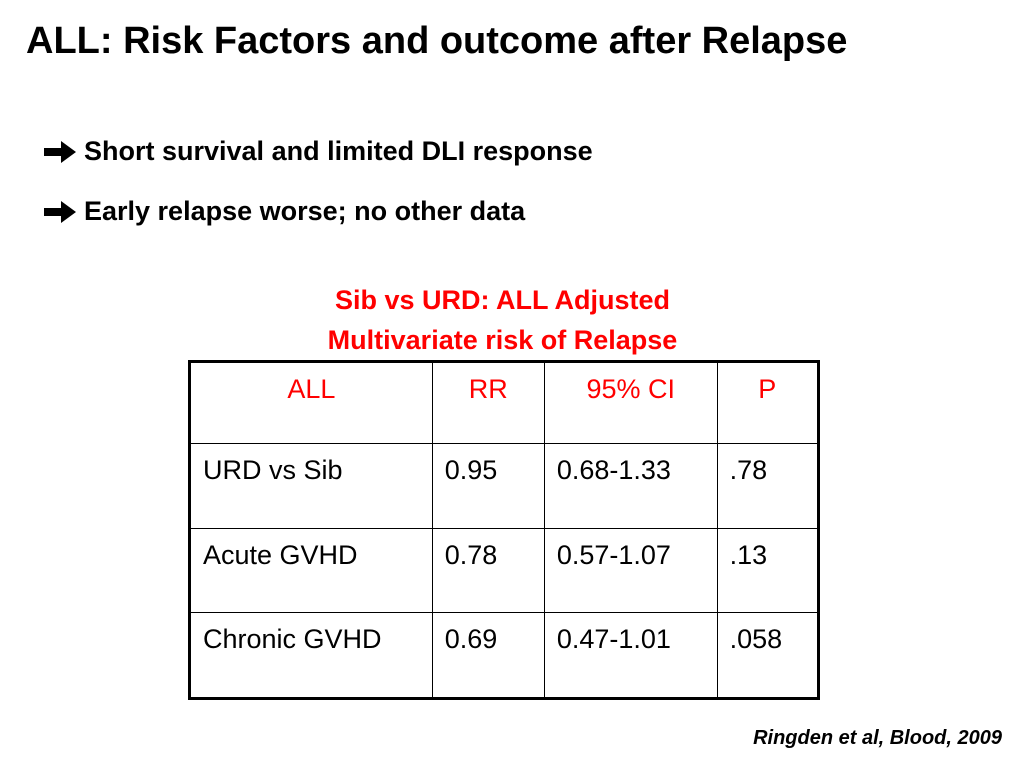  I want to click on row-label-cell: Chronic GVHD, so click(311, 655).